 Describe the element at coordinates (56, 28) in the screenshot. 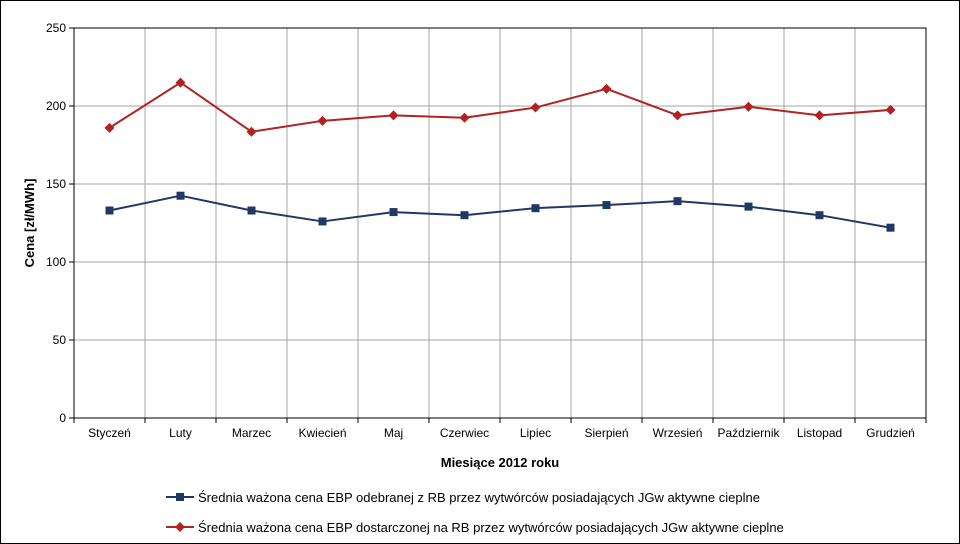

I see `y-tick-label: 250` at that location.